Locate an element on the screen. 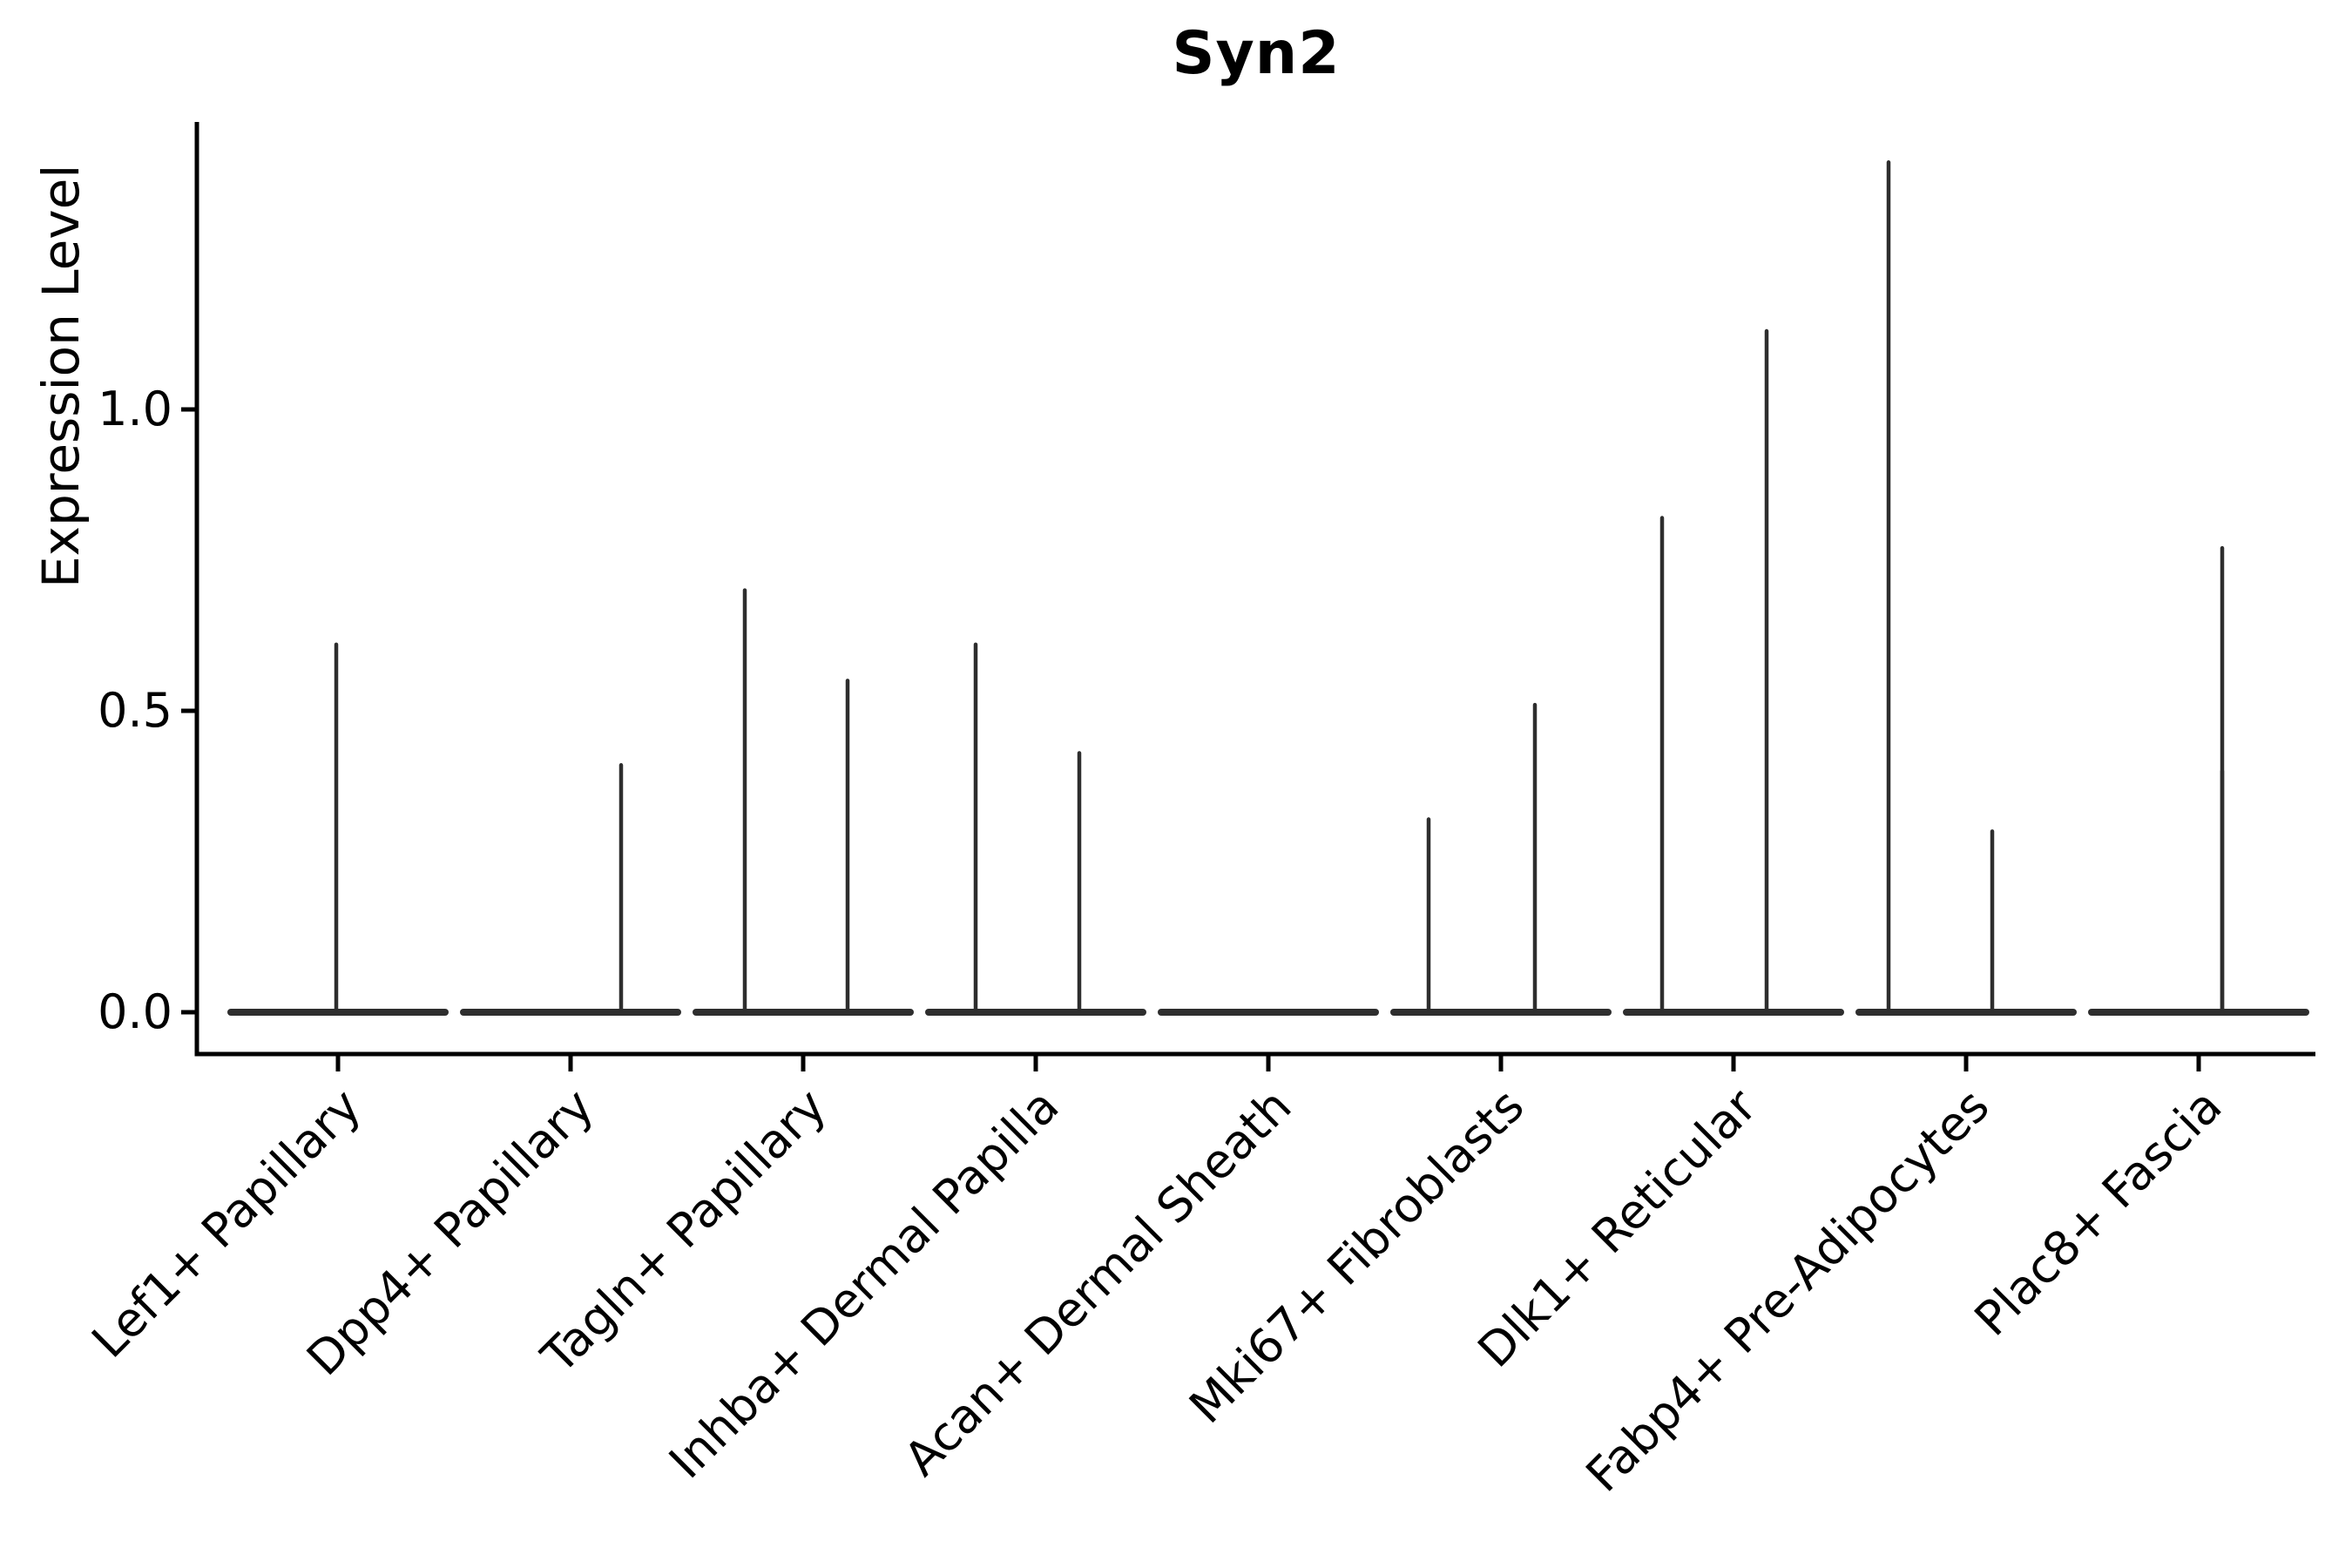 This screenshot has width=2352, height=1568. y-tick-label: 0.0 is located at coordinates (135, 1012).